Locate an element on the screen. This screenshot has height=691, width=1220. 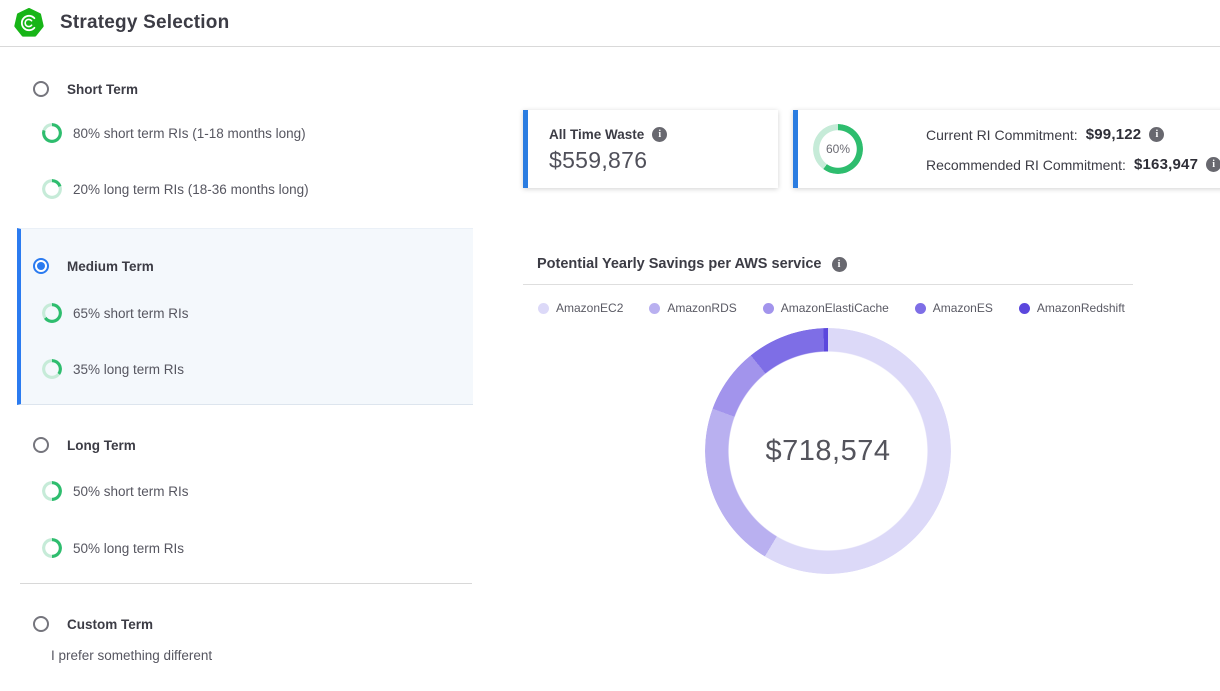
custom-term-description: I prefer something different is located at coordinates (132, 655).